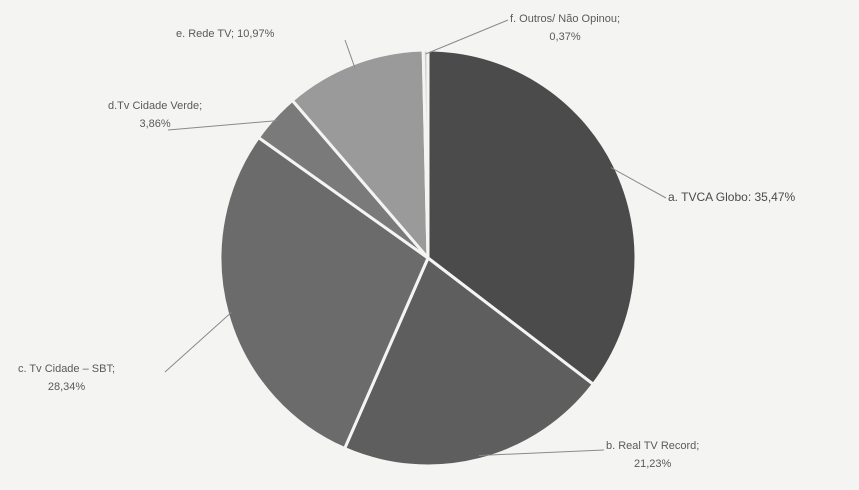 The width and height of the screenshot is (859, 490). Describe the element at coordinates (198, 342) in the screenshot. I see `leader-line-c` at that location.